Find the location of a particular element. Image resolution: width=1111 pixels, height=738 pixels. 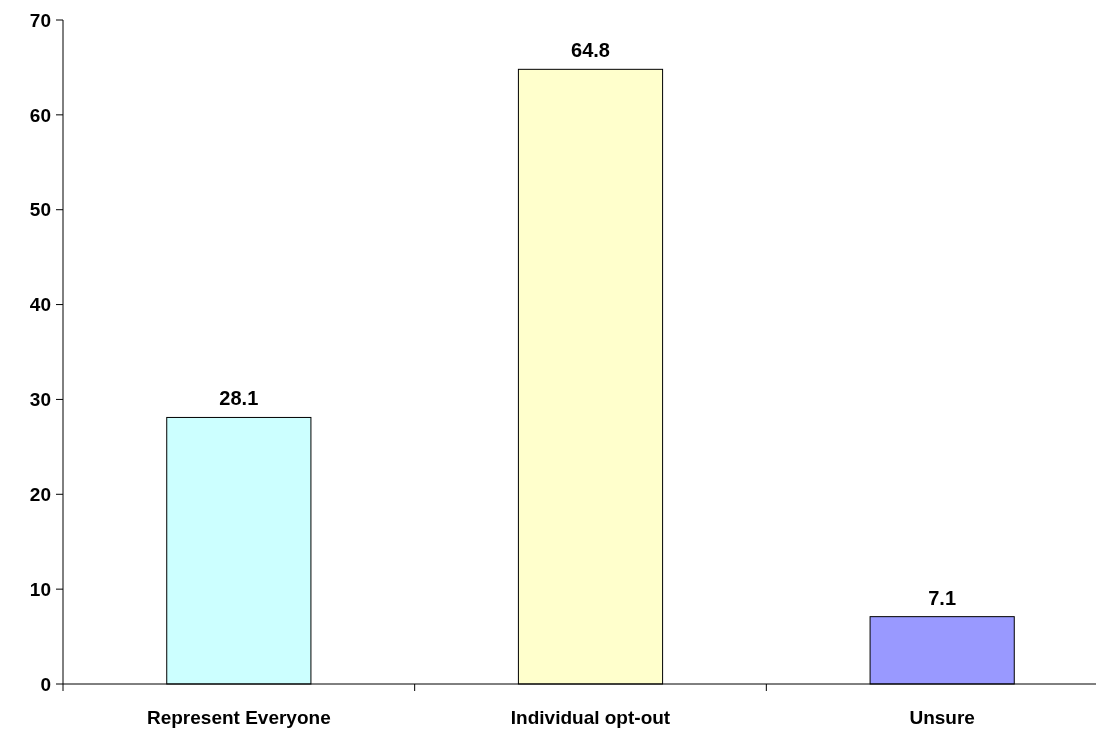

y-tick-label: 30 is located at coordinates (40, 400).